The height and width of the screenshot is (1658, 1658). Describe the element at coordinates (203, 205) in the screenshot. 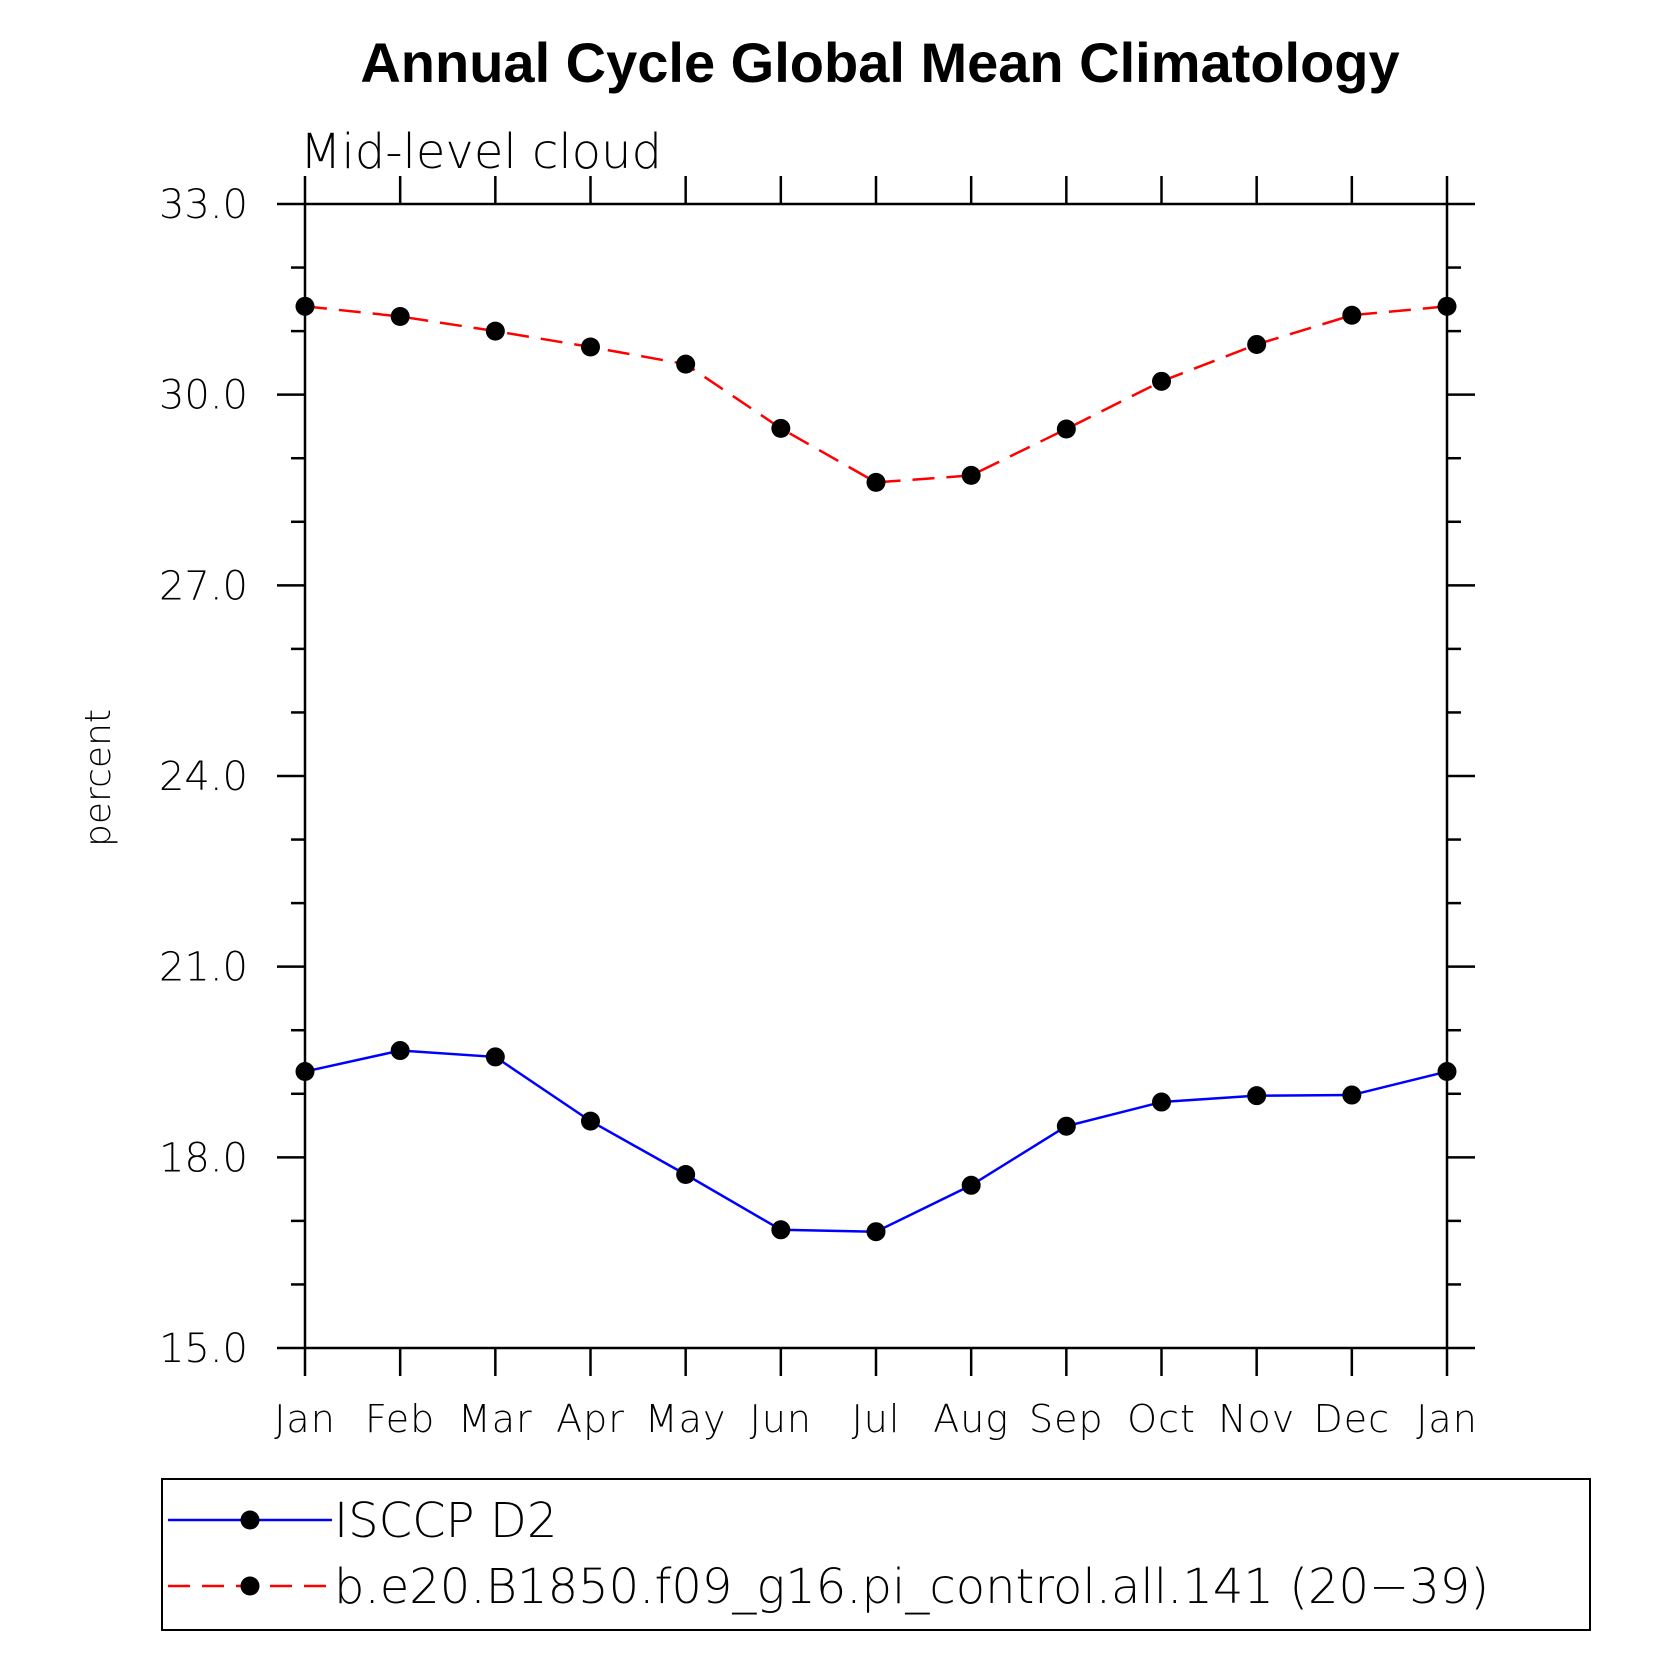

I see `y-tick-label: 33.0` at that location.